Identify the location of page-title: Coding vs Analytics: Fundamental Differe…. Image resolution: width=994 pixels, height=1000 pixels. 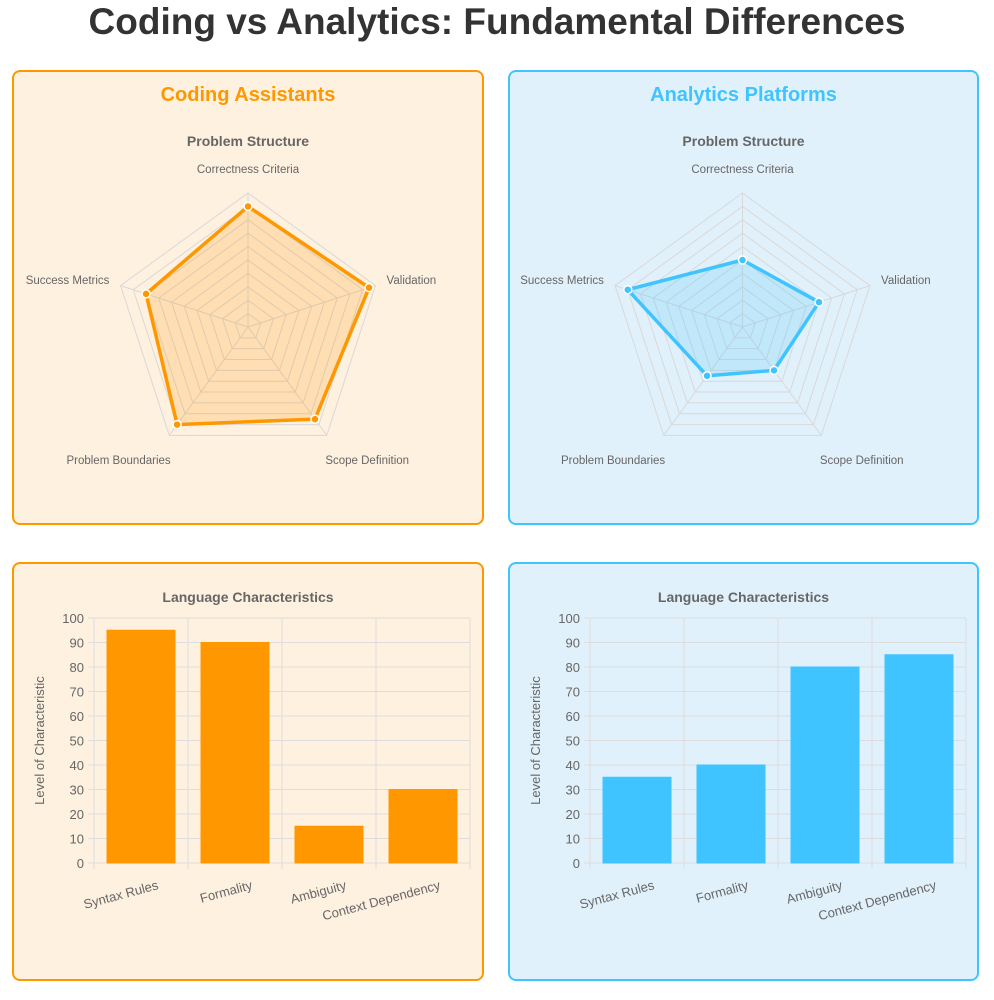
(497, 21).